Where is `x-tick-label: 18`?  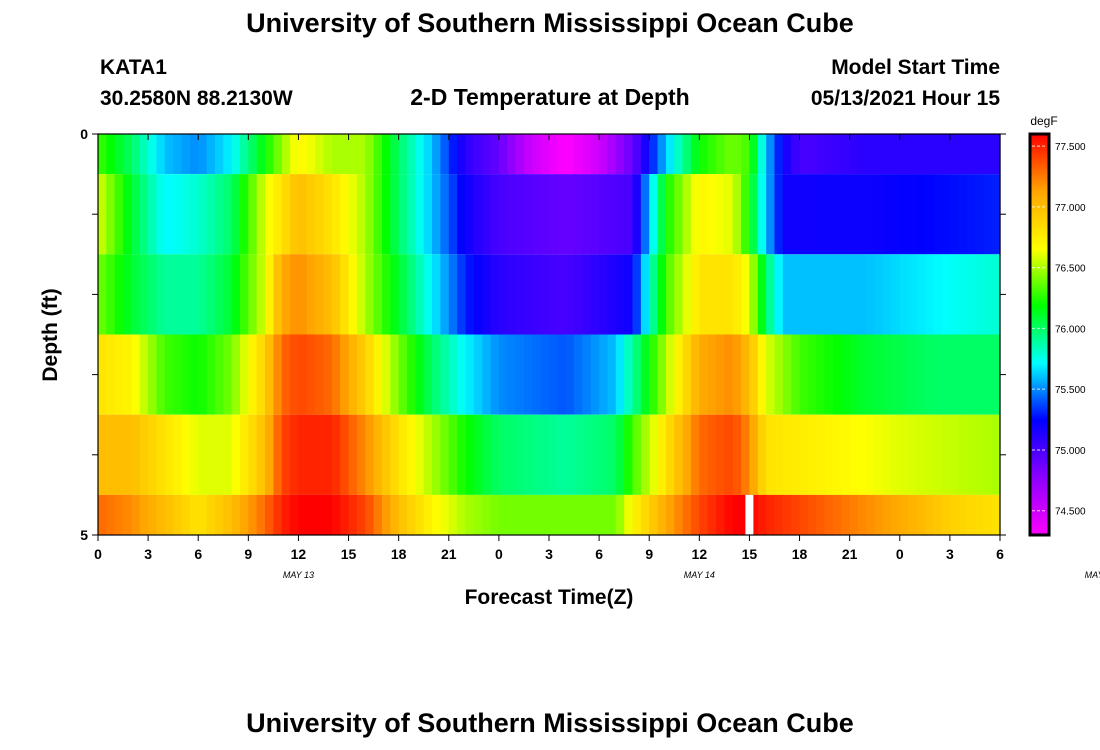
x-tick-label: 18 is located at coordinates (399, 554).